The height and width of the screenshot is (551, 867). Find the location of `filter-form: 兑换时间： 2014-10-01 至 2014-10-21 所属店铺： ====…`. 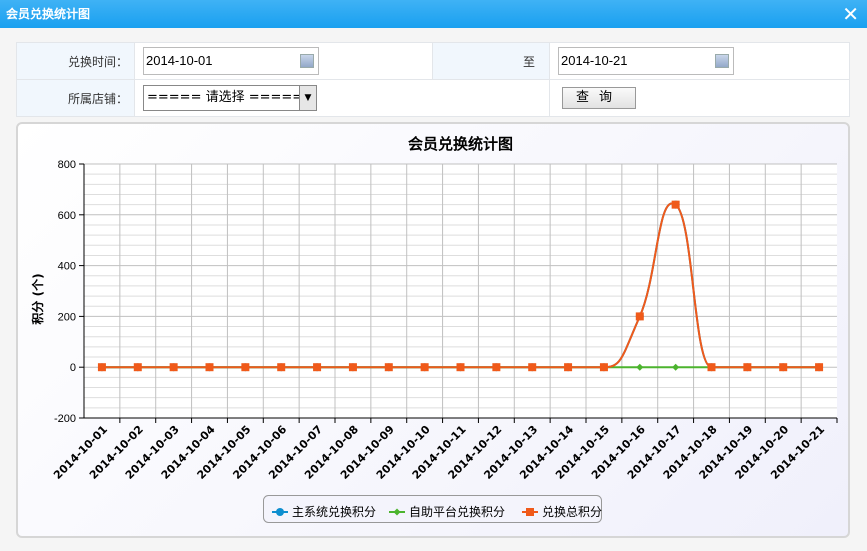

filter-form: 兑换时间： 2014-10-01 至 2014-10-21 所属店铺： ====… is located at coordinates (433, 79).